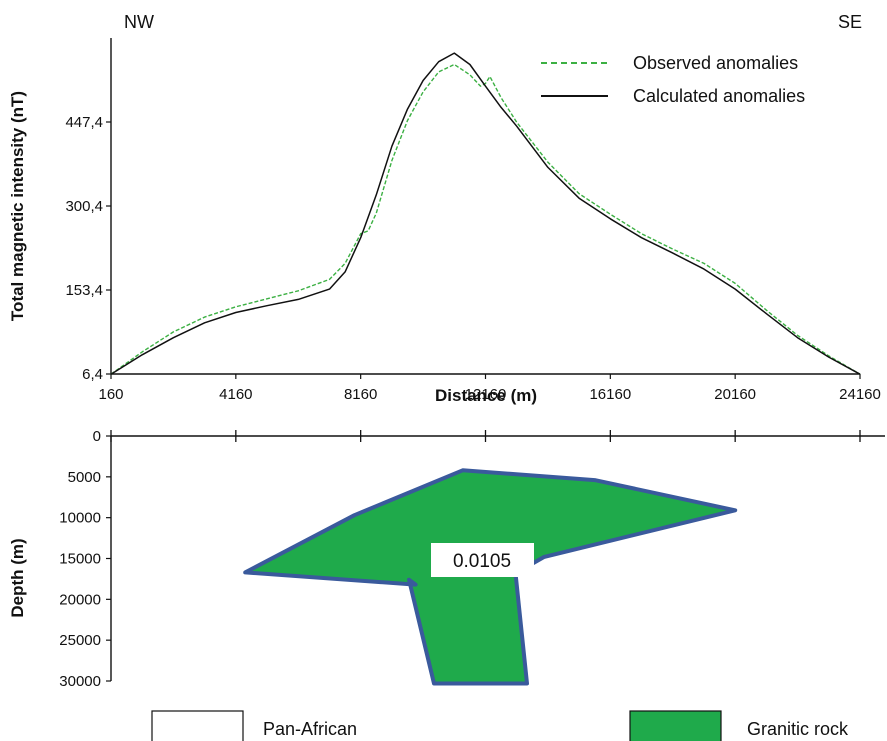 The width and height of the screenshot is (887, 741). I want to click on x-axis-title: Distance (m), so click(486, 395).